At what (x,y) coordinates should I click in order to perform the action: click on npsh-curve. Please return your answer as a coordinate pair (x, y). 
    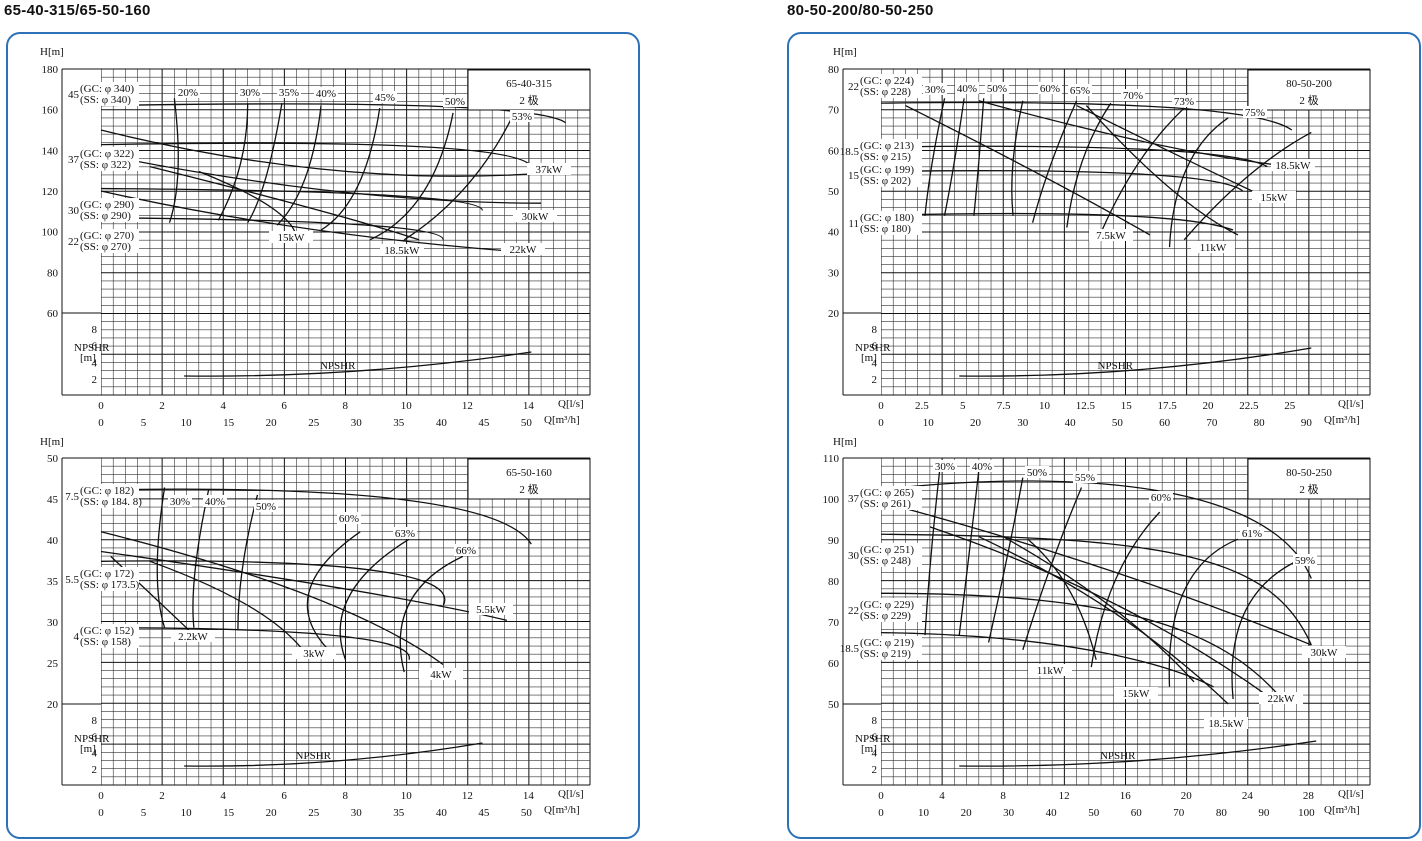
    Looking at the image, I should click on (1138, 753).